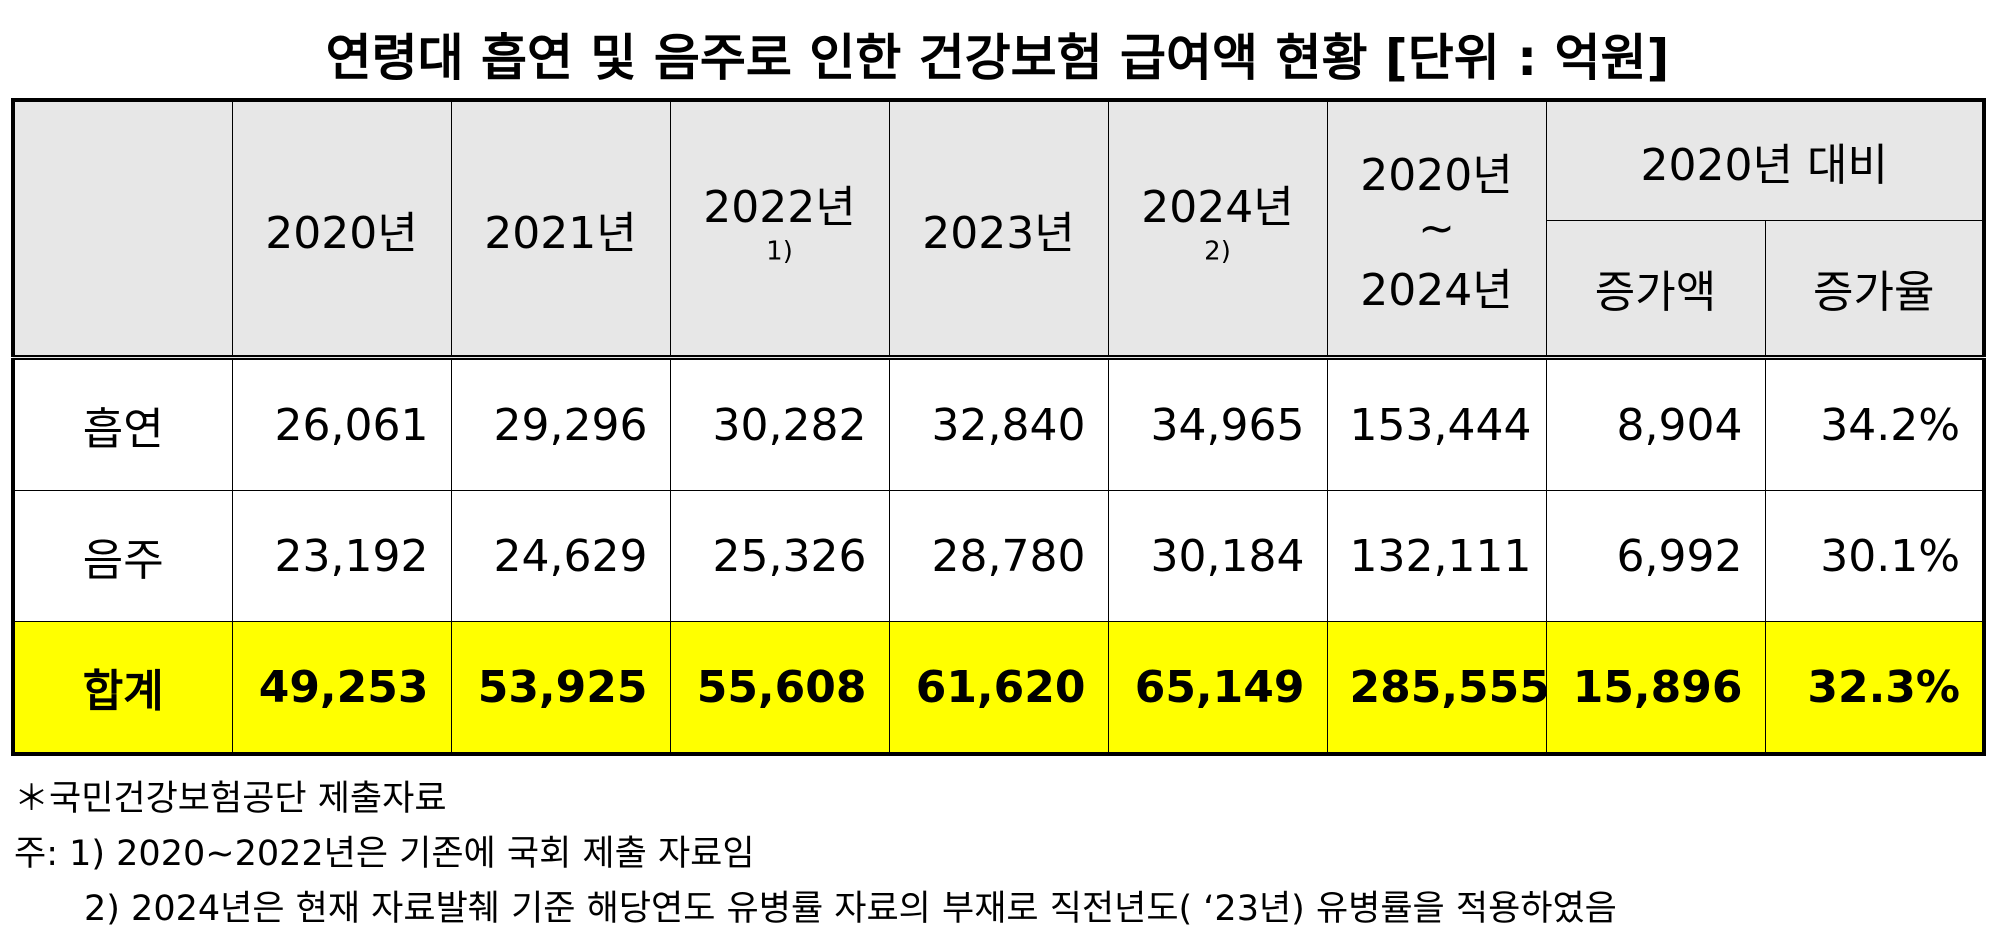 Image resolution: width=1995 pixels, height=934 pixels. What do you see at coordinates (1438, 688) in the screenshot?
I see `cell: 285,555` at bounding box center [1438, 688].